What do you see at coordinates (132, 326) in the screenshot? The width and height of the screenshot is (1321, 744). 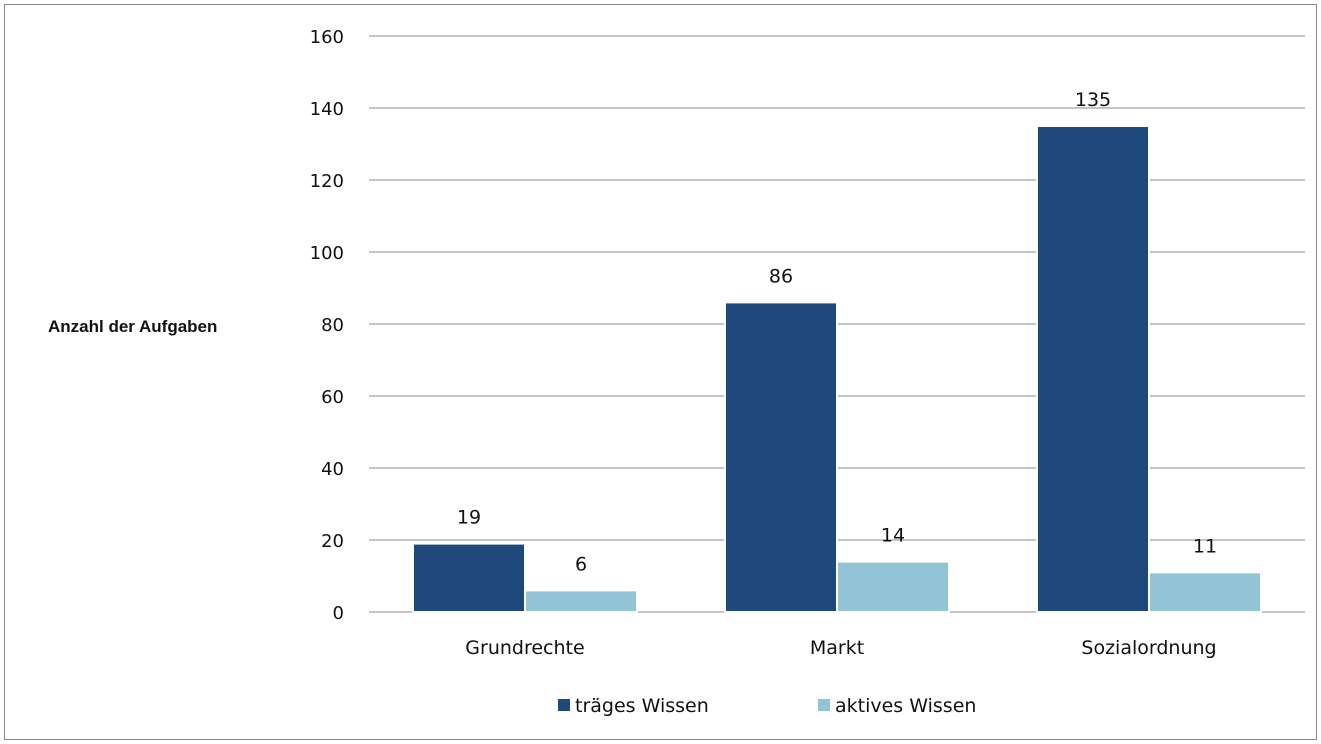 I see `y-axis-label: Anzahl der Aufgaben` at bounding box center [132, 326].